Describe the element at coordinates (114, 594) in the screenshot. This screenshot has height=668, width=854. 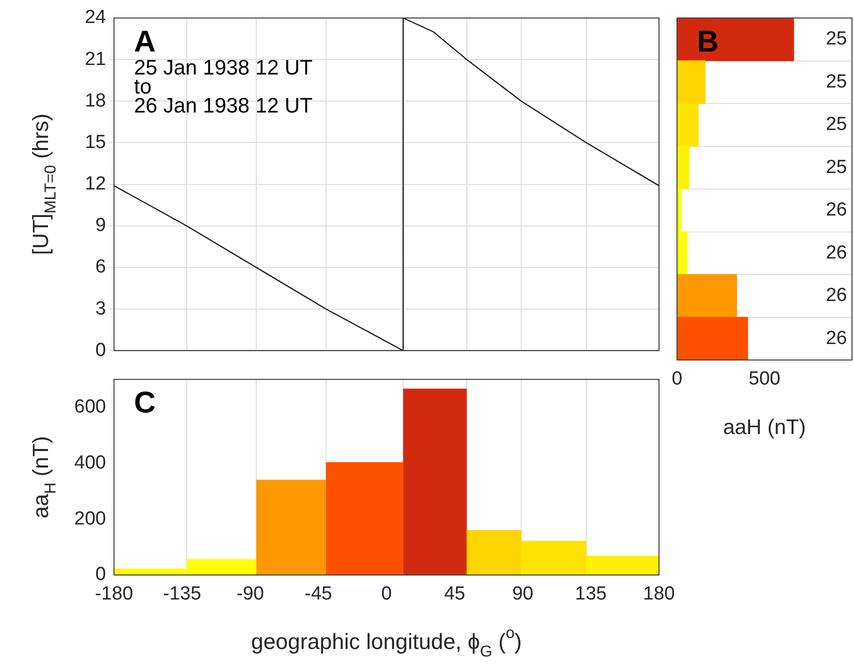
I see `x-tick-label: -180` at that location.